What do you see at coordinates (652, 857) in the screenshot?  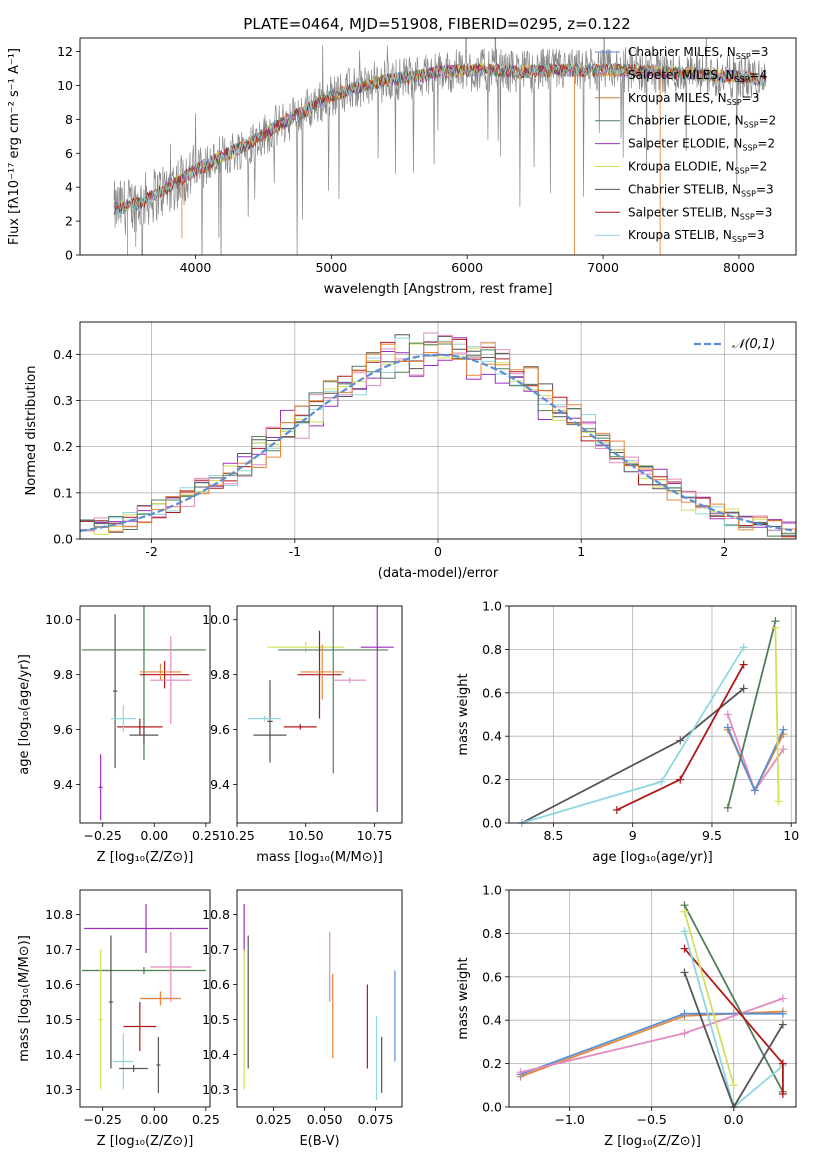 I see `x-axis-label: age [log₁₀(age/yr)]` at bounding box center [652, 857].